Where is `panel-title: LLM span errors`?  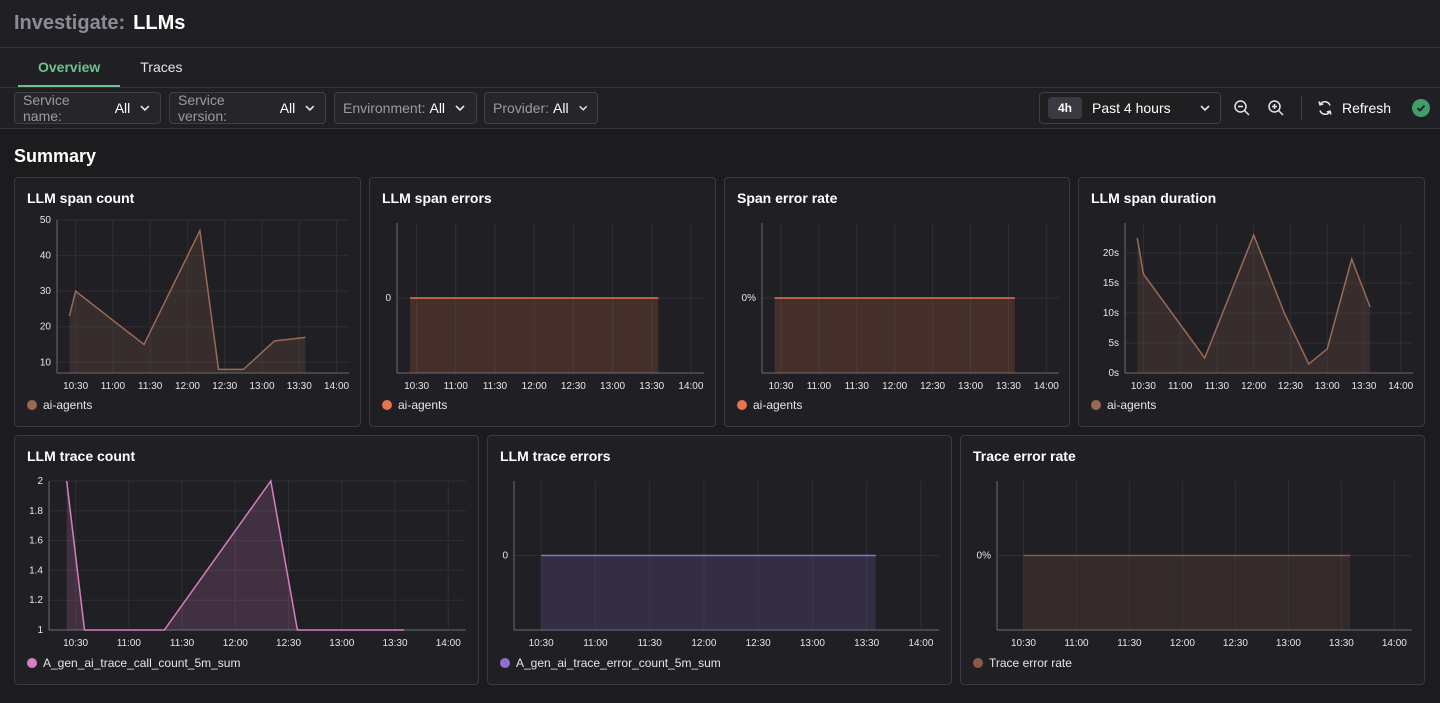
panel-title: LLM span errors is located at coordinates (437, 198).